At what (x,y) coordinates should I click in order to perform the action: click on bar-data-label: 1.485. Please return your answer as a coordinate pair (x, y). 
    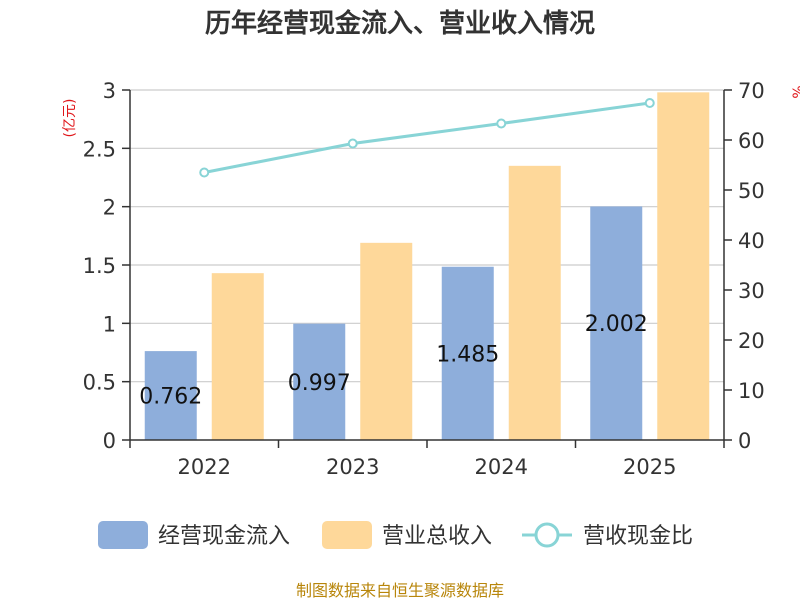
    Looking at the image, I should click on (467, 354).